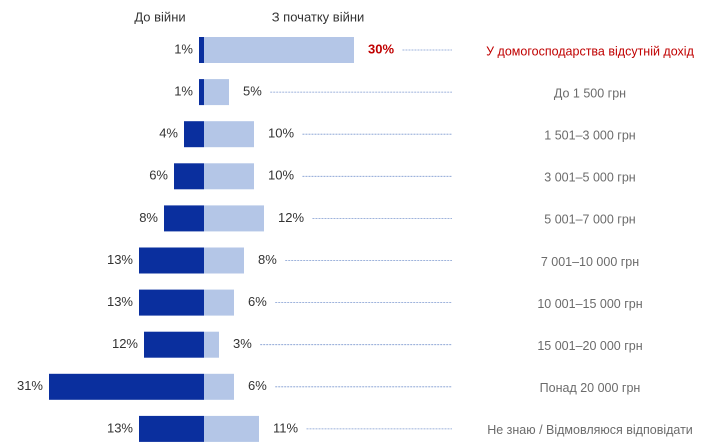  What do you see at coordinates (252, 91) in the screenshot?
I see `label-after: 5%` at bounding box center [252, 91].